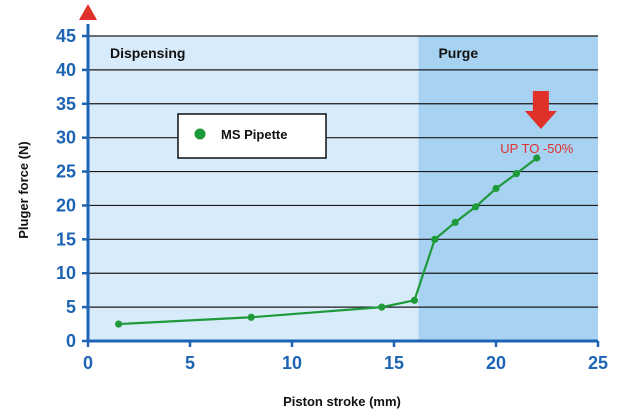 Image resolution: width=620 pixels, height=412 pixels. What do you see at coordinates (66, 104) in the screenshot?
I see `y-tick-label-35: 35` at bounding box center [66, 104].